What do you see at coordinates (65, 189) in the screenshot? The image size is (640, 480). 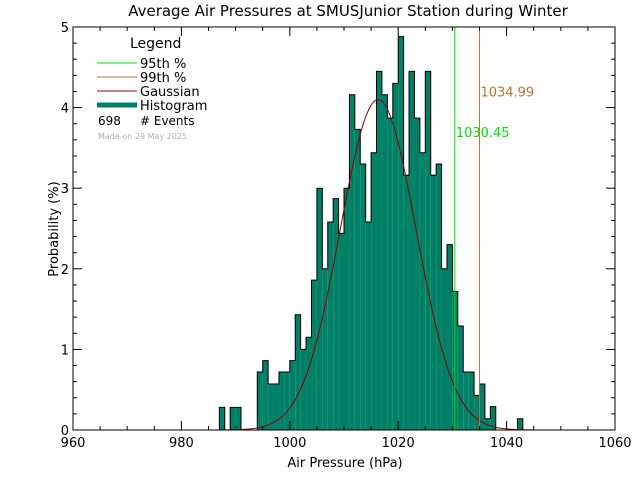 I see `y-tick-label: 3` at bounding box center [65, 189].